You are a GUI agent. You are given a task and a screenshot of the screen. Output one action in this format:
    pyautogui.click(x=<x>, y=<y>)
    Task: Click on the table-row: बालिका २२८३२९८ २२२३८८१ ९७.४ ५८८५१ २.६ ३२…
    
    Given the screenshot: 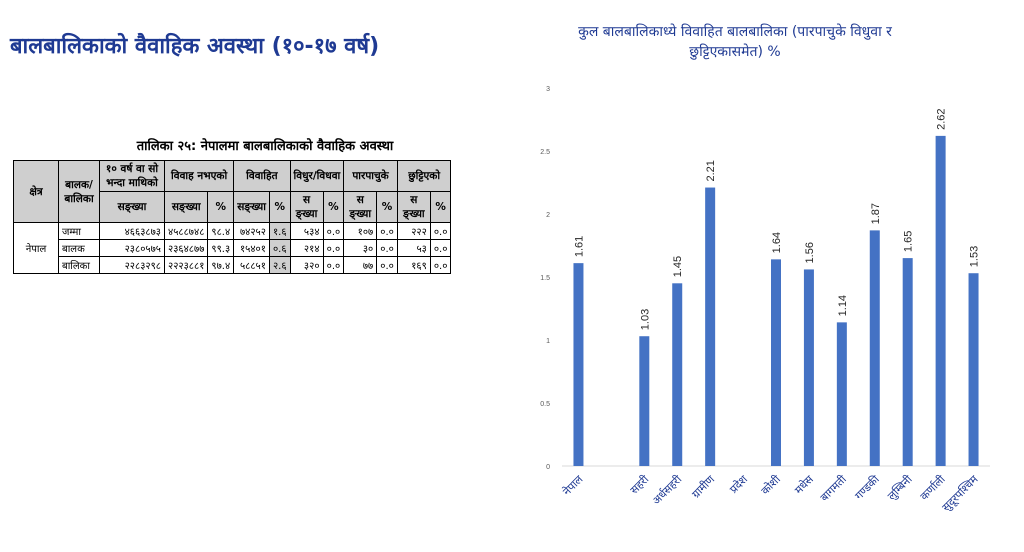 What is the action you would take?
    pyautogui.click(x=233, y=265)
    